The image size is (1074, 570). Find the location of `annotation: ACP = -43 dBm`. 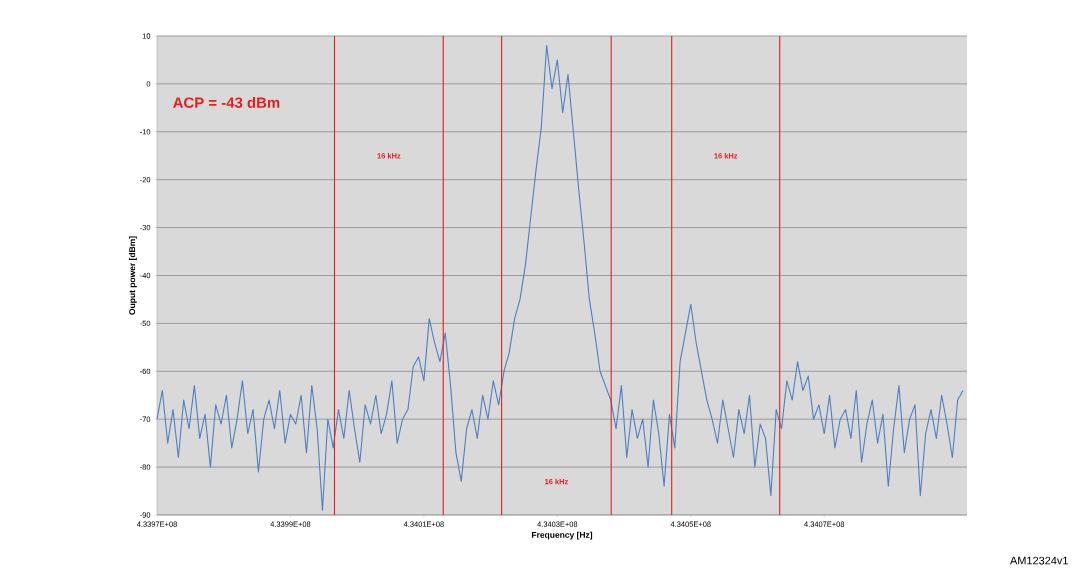

annotation: ACP = -43 dBm is located at coordinates (226, 102).